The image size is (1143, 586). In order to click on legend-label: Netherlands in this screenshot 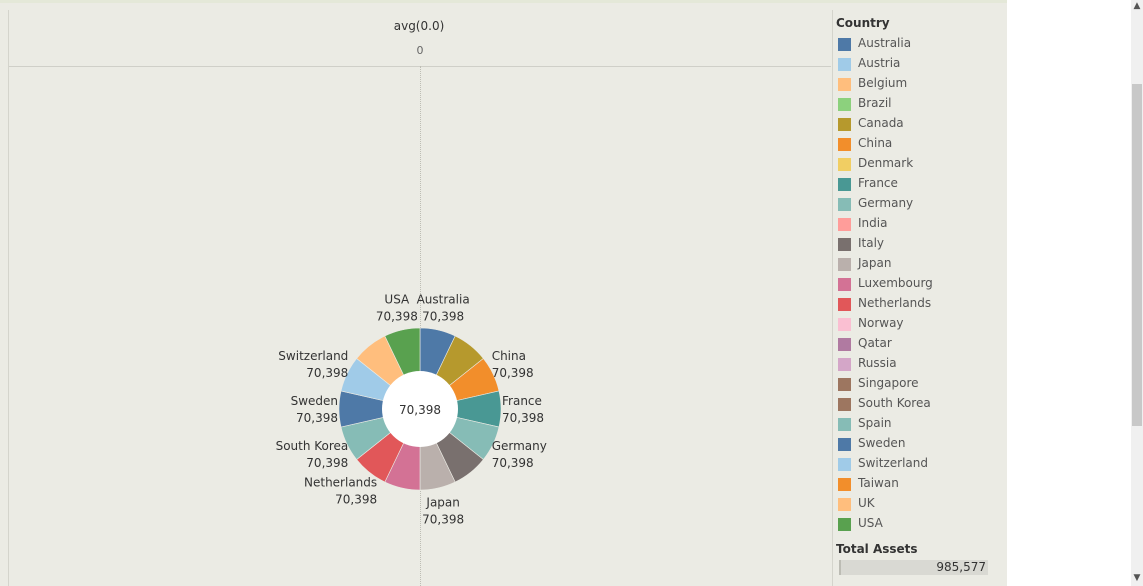, I will do `click(895, 303)`.